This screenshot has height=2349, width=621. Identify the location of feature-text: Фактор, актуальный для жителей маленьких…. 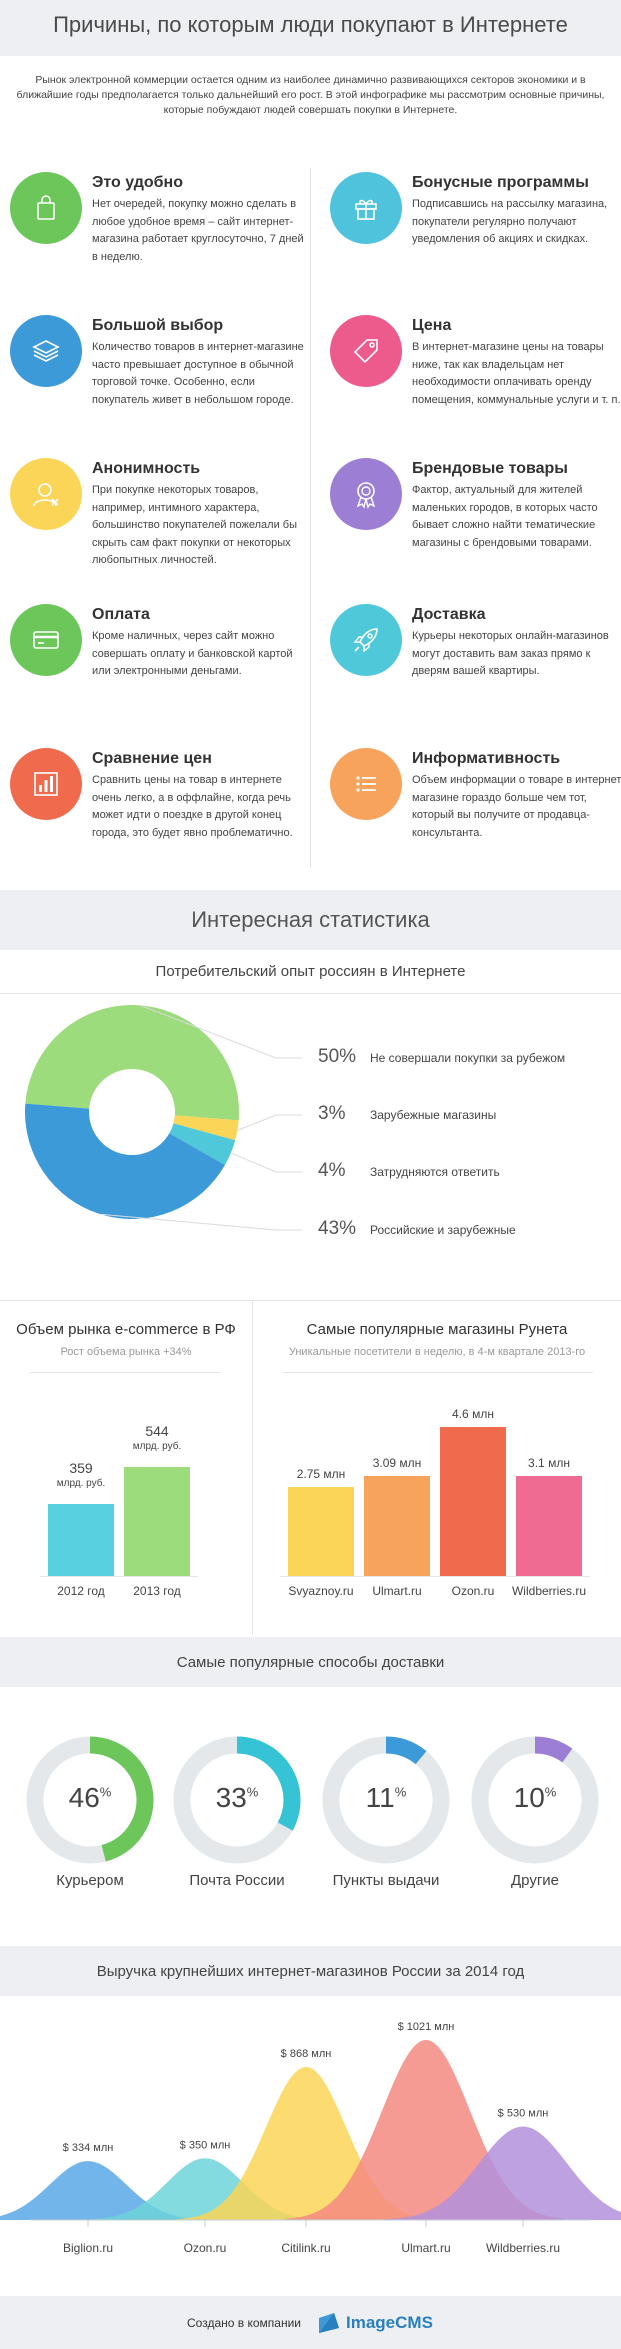
(505, 516).